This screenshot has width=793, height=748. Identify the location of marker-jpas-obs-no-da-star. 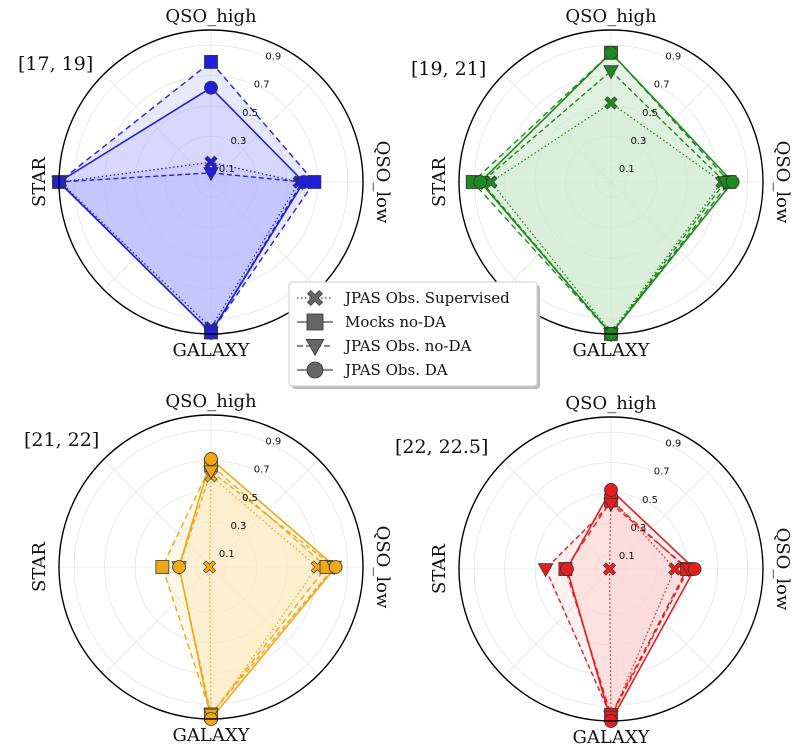
(545, 570).